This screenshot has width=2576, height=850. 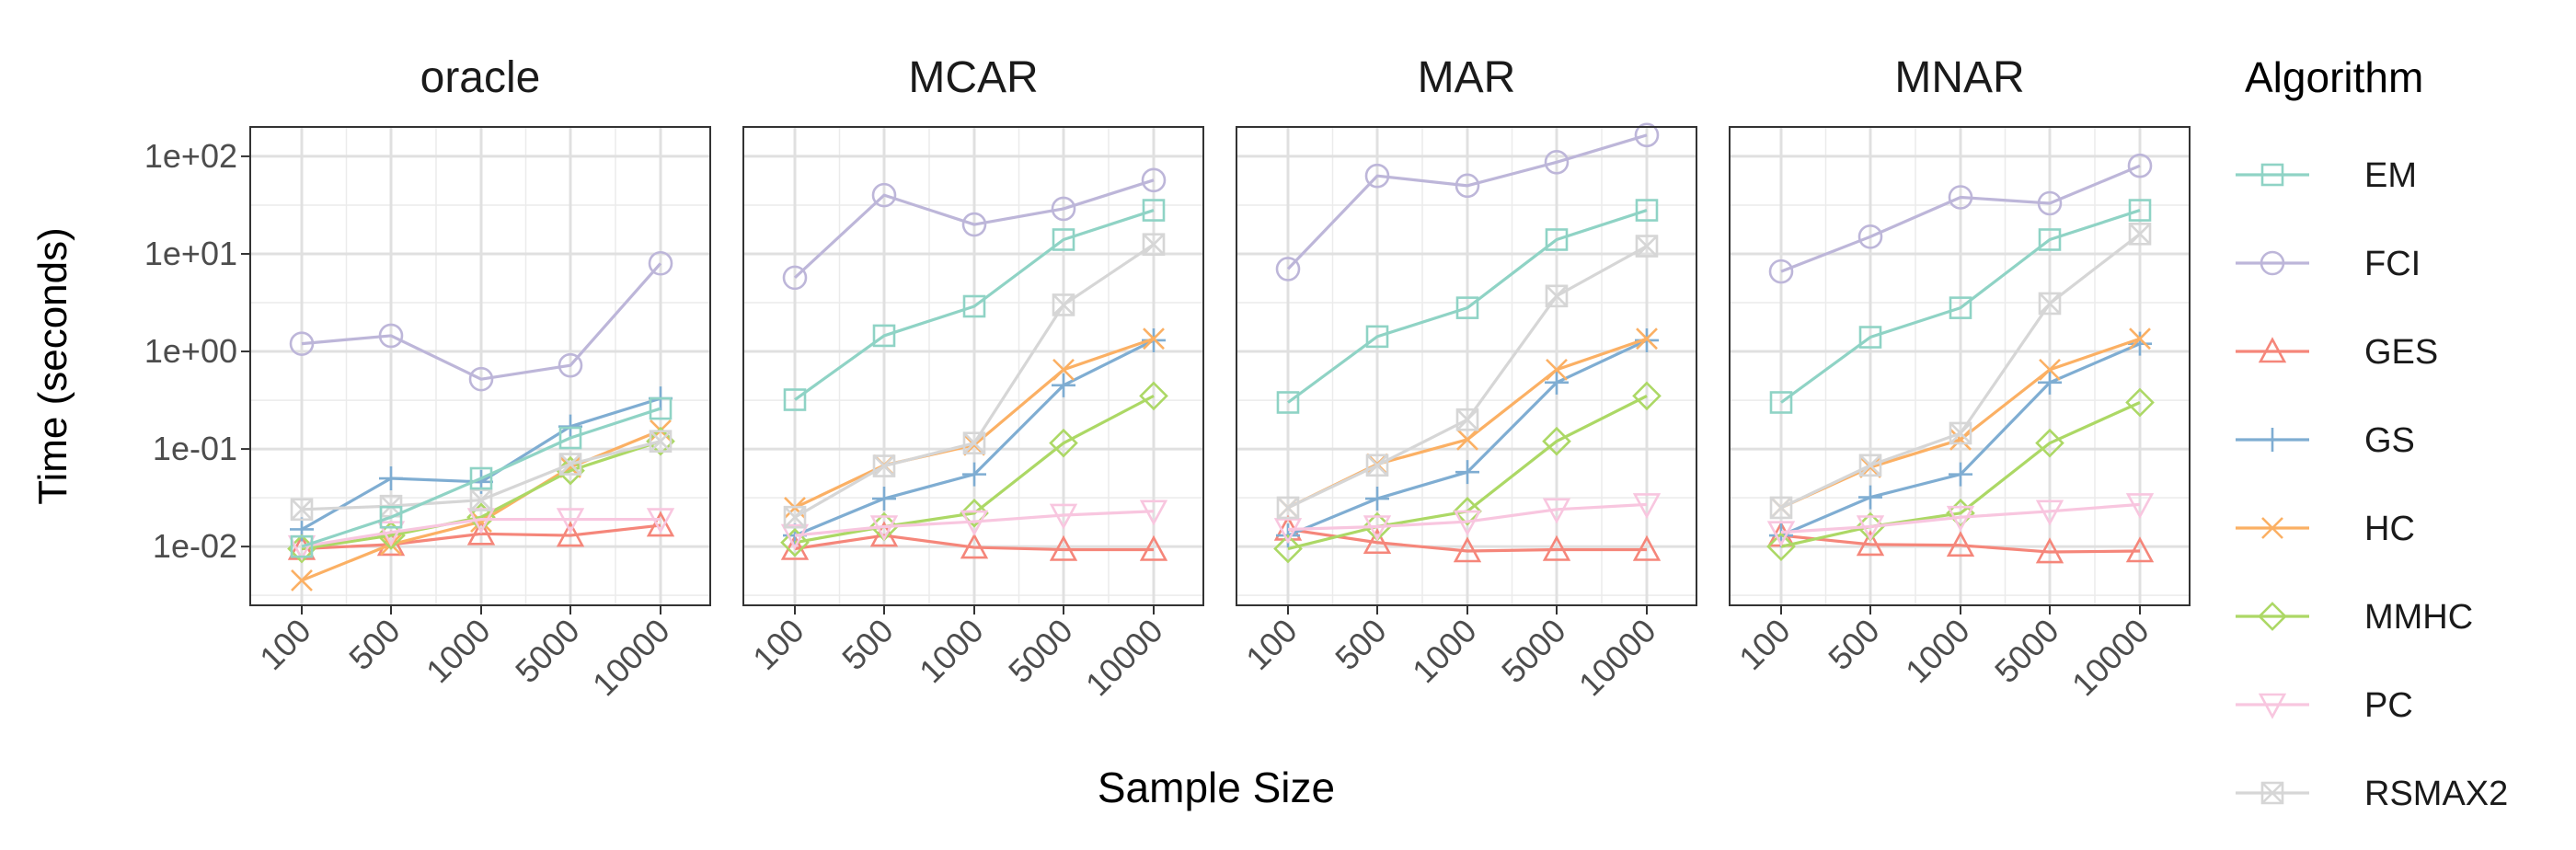 What do you see at coordinates (480, 77) in the screenshot?
I see `panel-title: oracle` at bounding box center [480, 77].